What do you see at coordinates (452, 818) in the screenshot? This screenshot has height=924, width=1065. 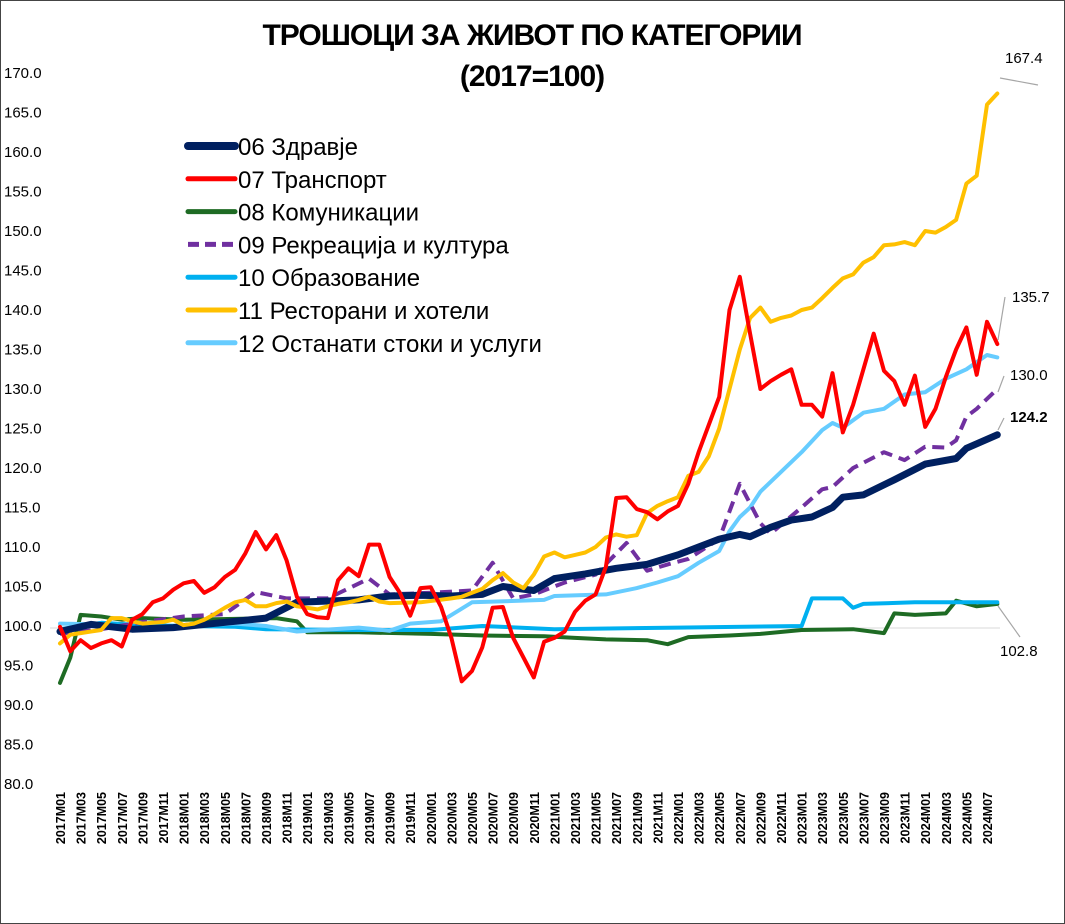 I see `x-tick-label: 2020M03` at bounding box center [452, 818].